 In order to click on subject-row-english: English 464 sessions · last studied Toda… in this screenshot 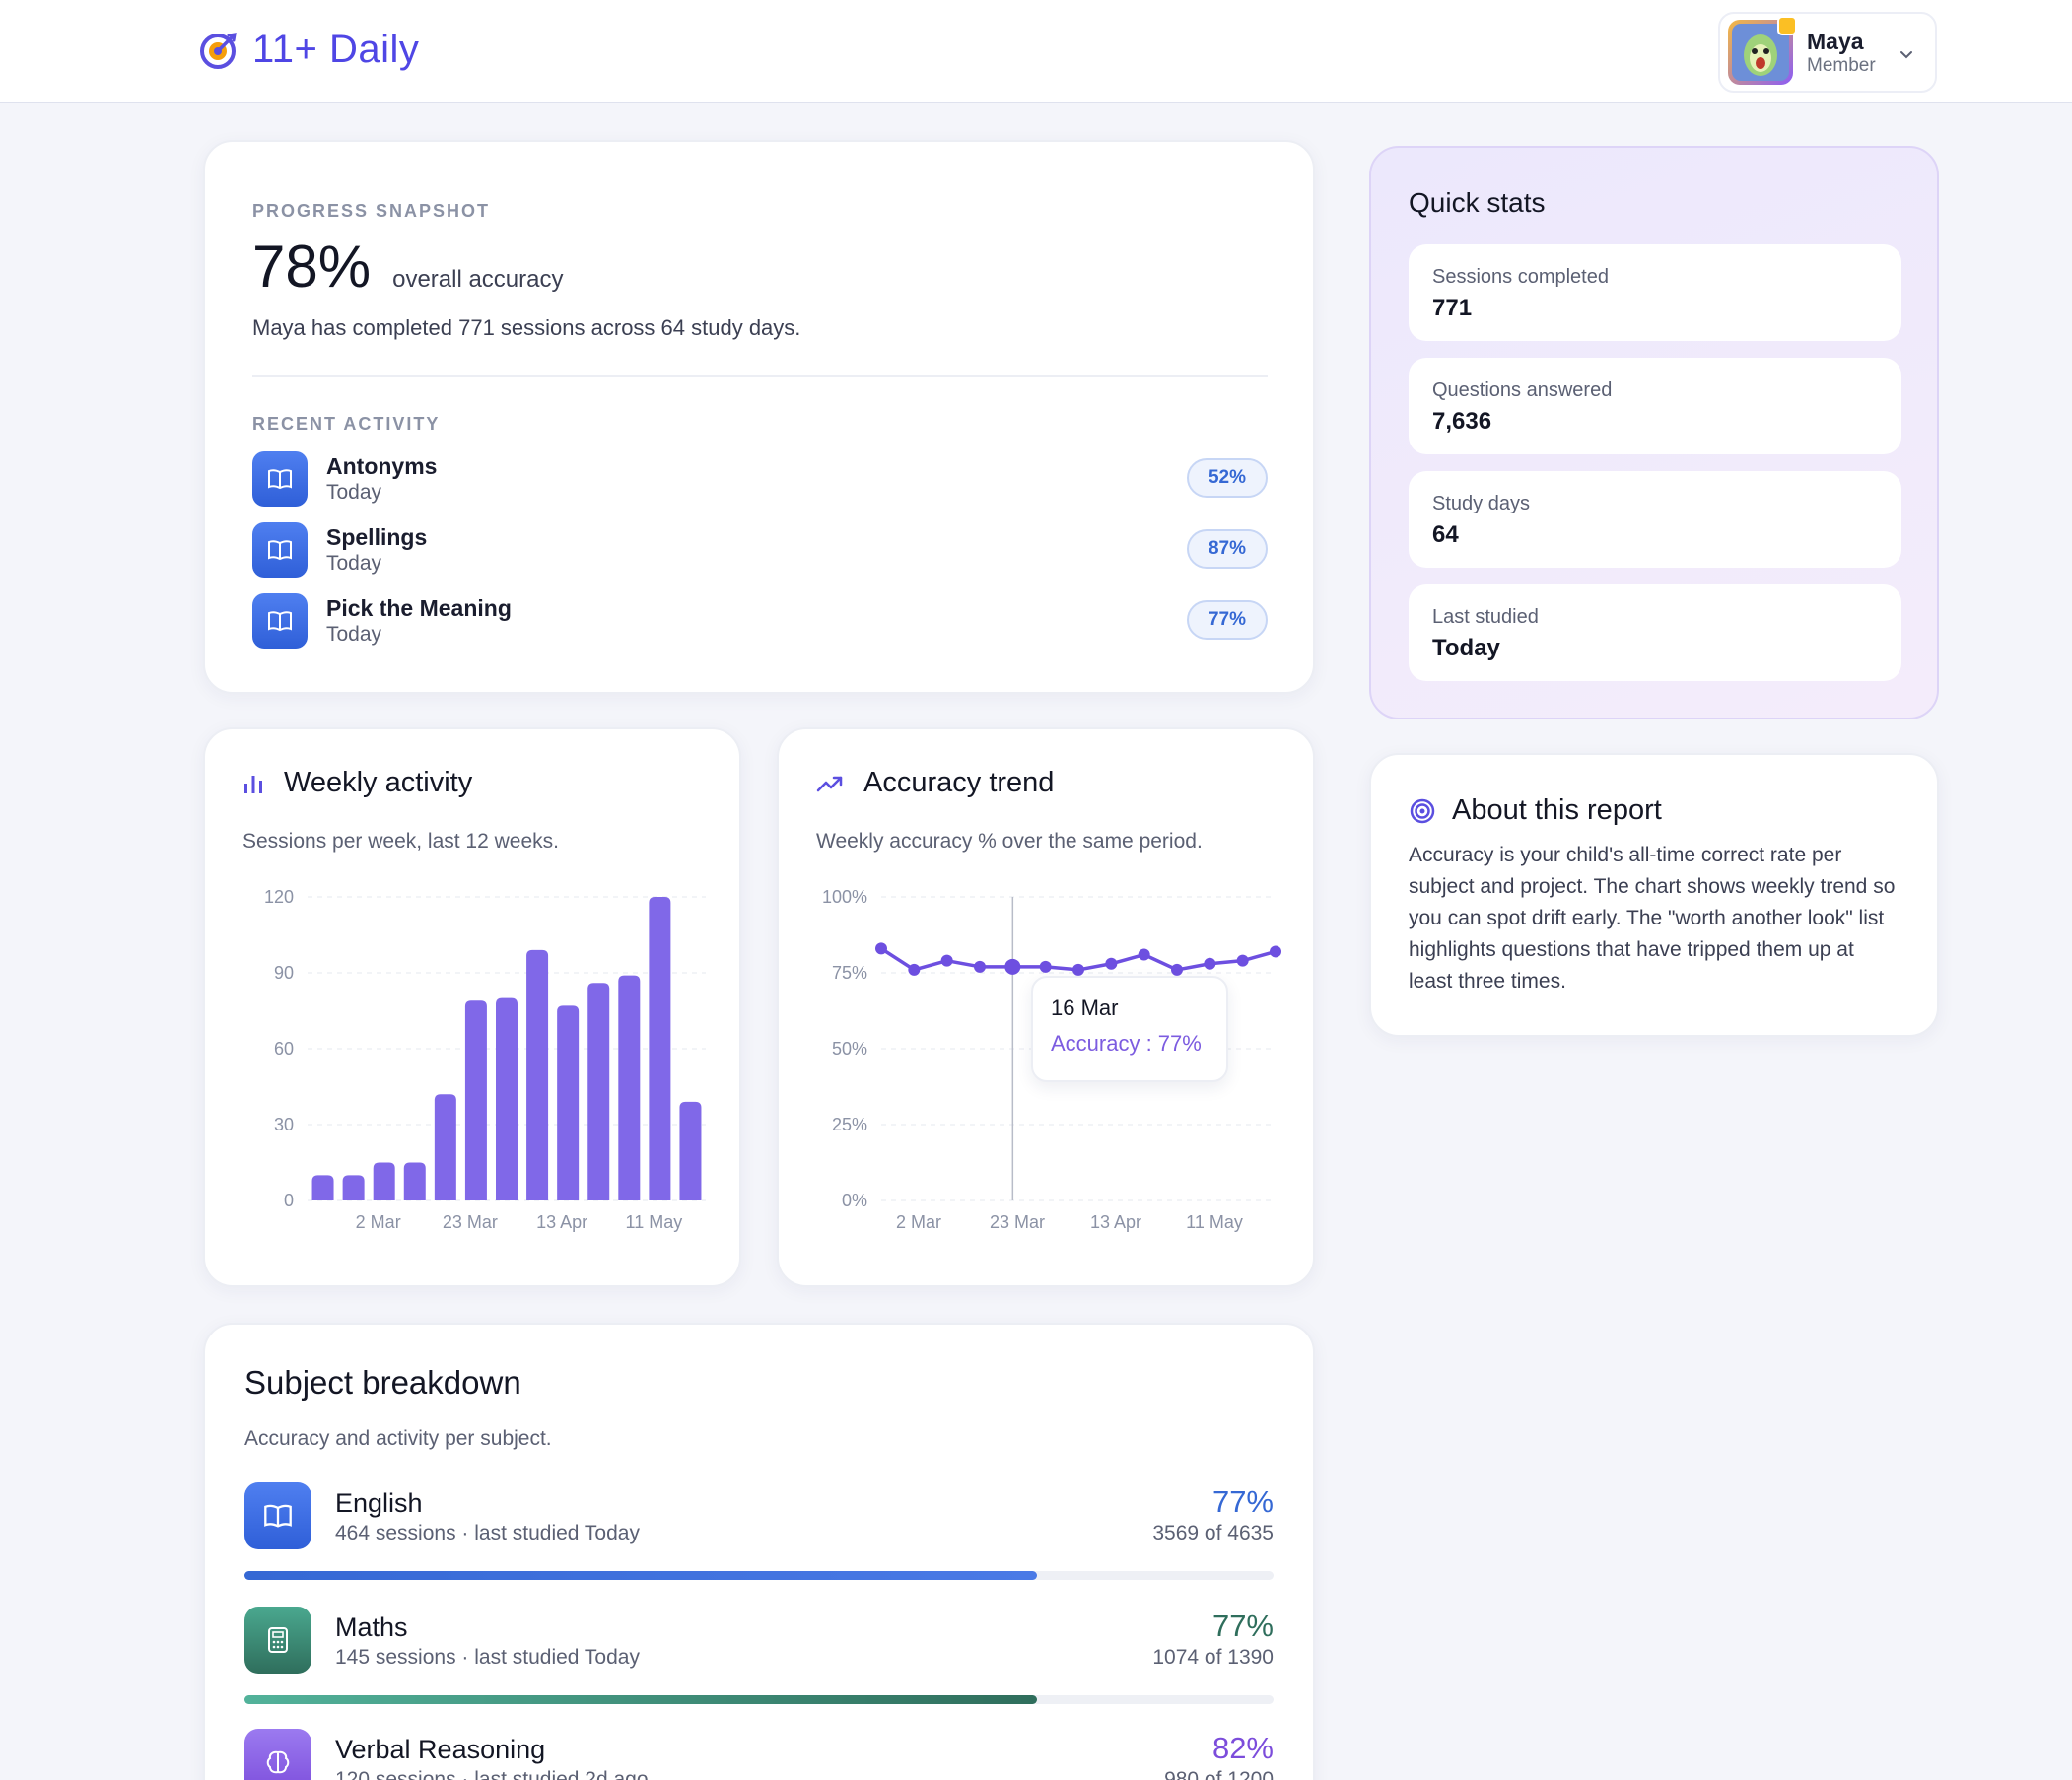, I will do `click(759, 1545)`.